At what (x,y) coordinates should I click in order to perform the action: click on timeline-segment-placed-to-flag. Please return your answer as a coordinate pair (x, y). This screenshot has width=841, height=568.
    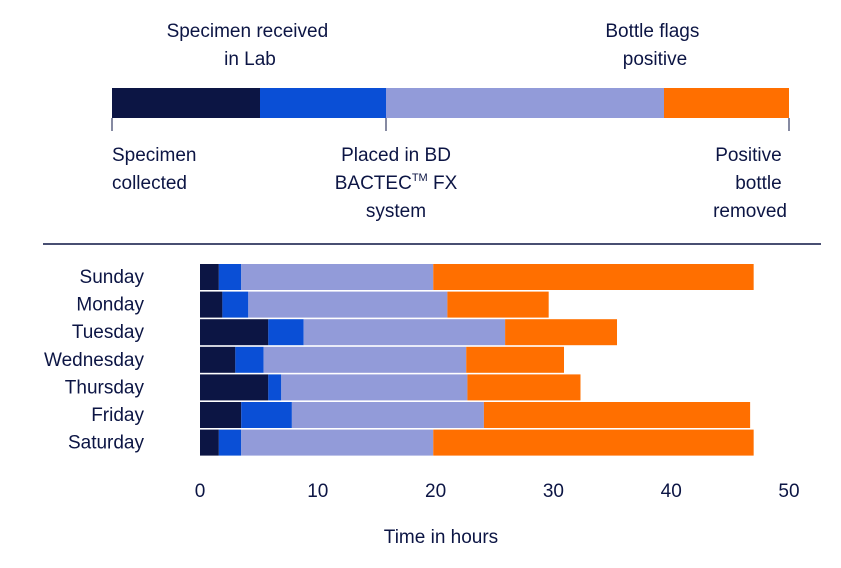
    Looking at the image, I should click on (525, 103).